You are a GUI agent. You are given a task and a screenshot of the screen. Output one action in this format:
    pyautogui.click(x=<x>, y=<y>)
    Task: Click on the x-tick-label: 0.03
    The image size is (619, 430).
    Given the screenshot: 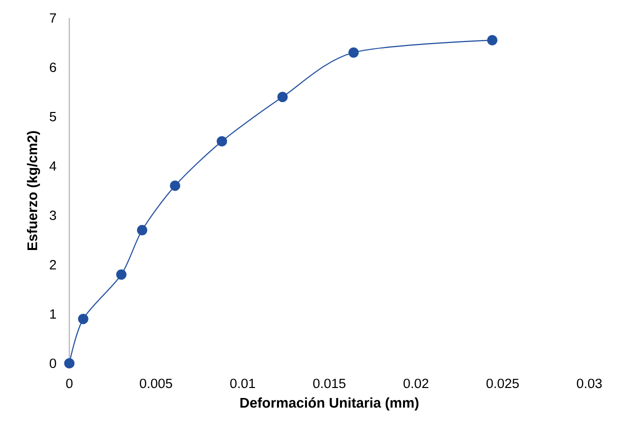 What is the action you would take?
    pyautogui.click(x=589, y=383)
    